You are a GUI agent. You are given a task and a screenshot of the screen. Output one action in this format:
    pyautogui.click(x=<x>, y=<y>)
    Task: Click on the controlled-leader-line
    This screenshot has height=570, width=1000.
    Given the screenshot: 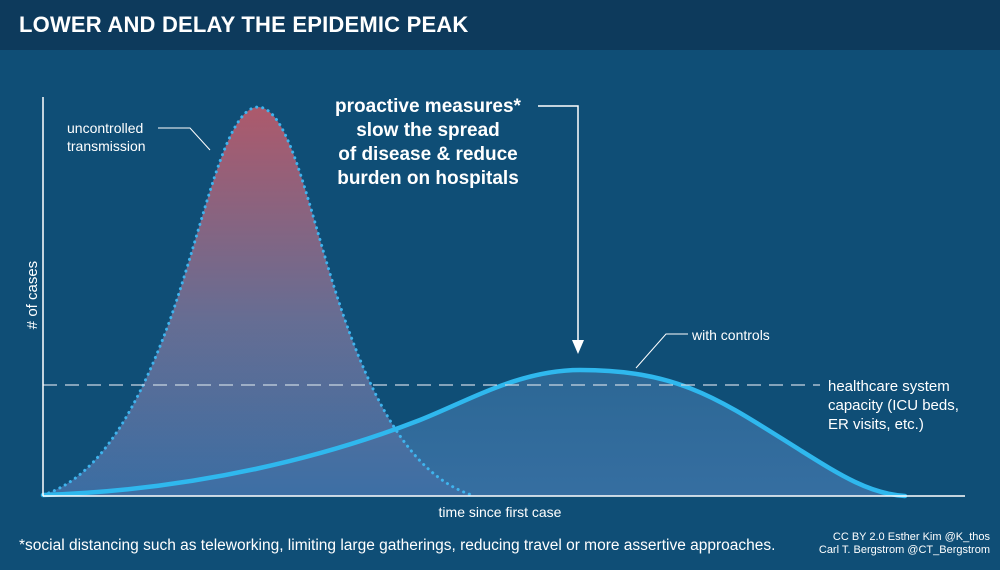 What is the action you would take?
    pyautogui.click(x=661, y=351)
    